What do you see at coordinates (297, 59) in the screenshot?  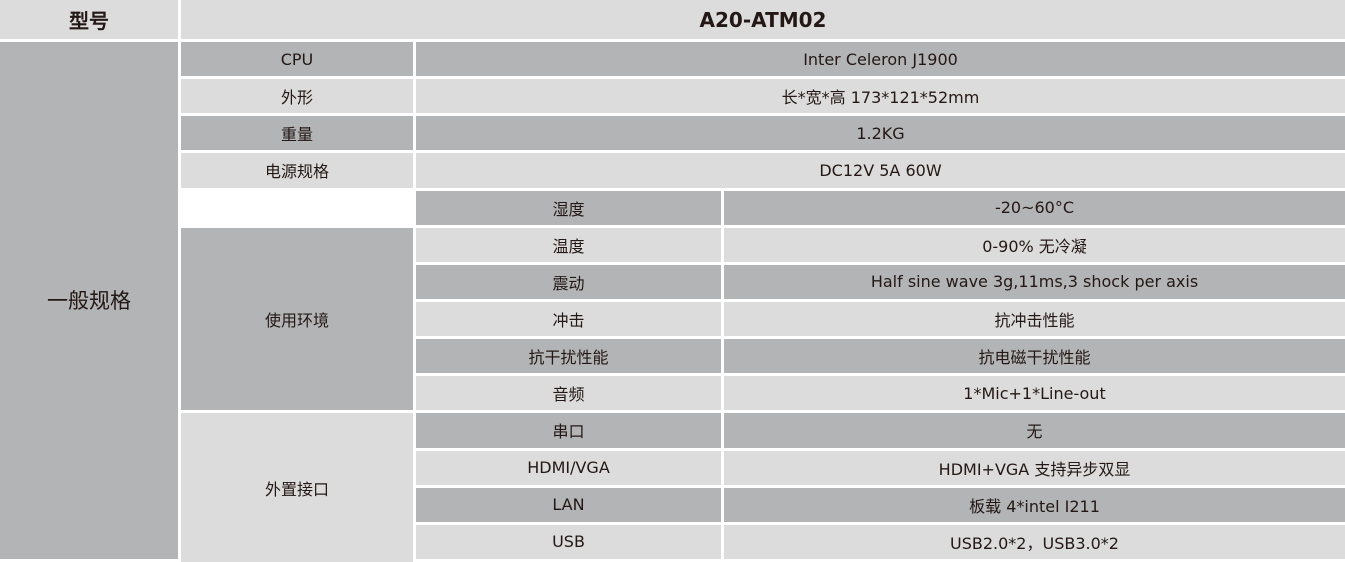 I see `spec-name: CPU` at bounding box center [297, 59].